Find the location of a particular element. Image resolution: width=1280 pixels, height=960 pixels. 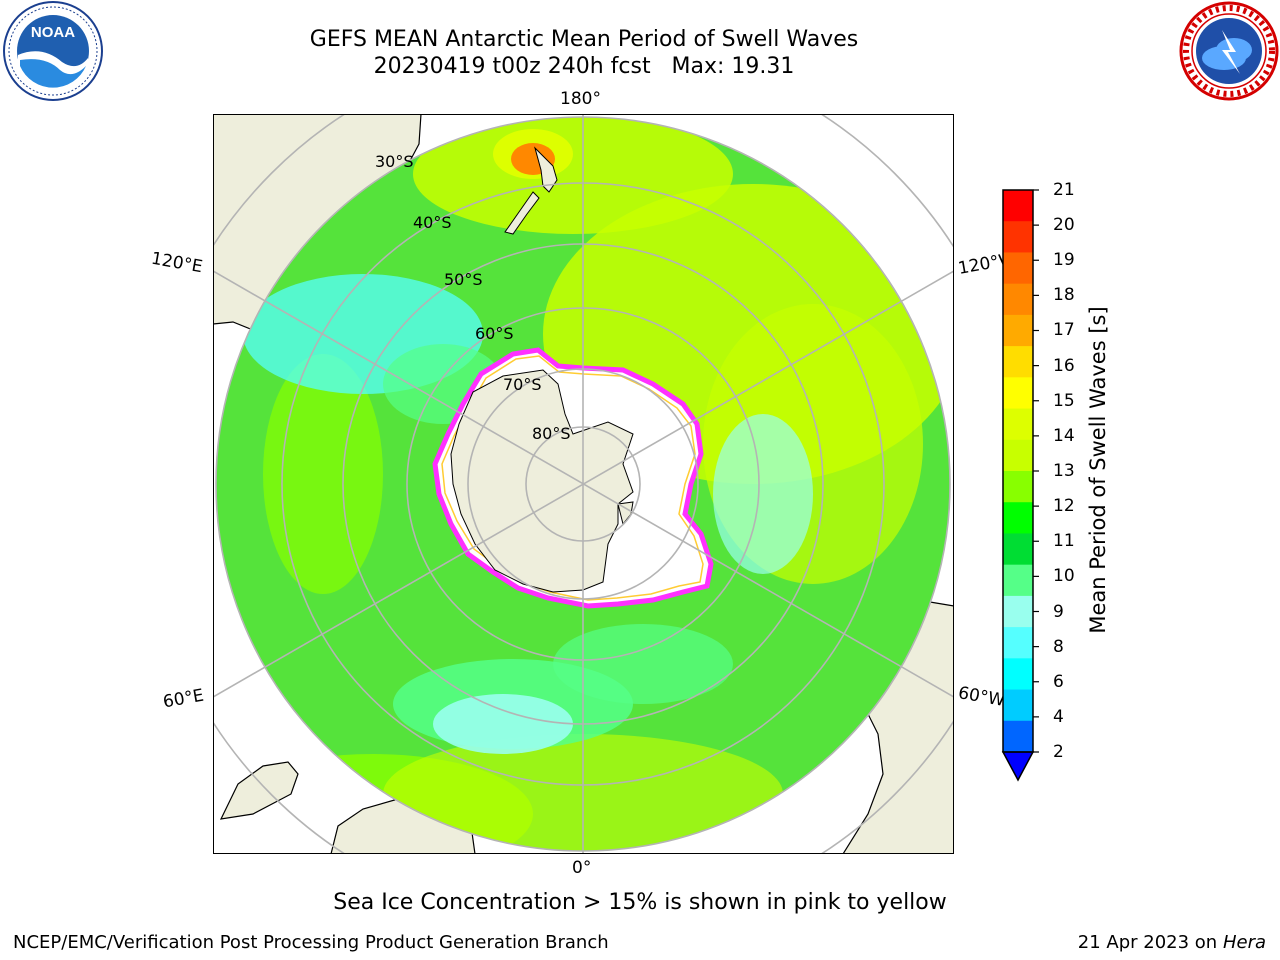

lat-label-40s: 40°S is located at coordinates (432, 222).